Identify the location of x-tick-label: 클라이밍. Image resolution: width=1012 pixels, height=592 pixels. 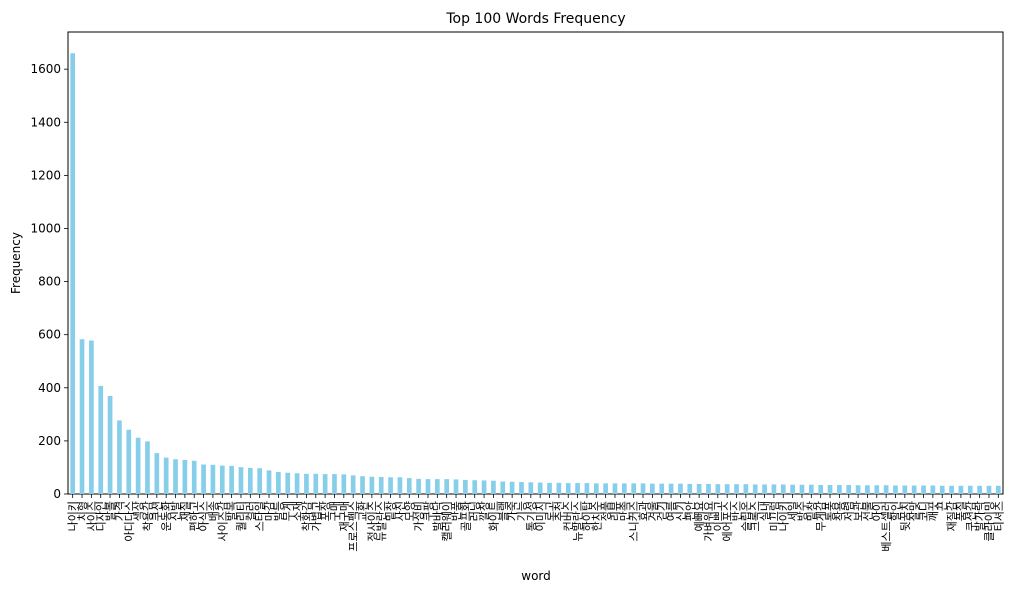
(989, 521).